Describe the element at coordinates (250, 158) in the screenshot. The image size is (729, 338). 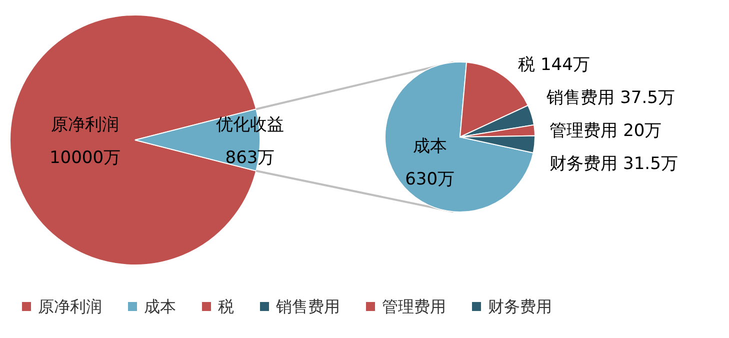
I see `data-label: 863万` at that location.